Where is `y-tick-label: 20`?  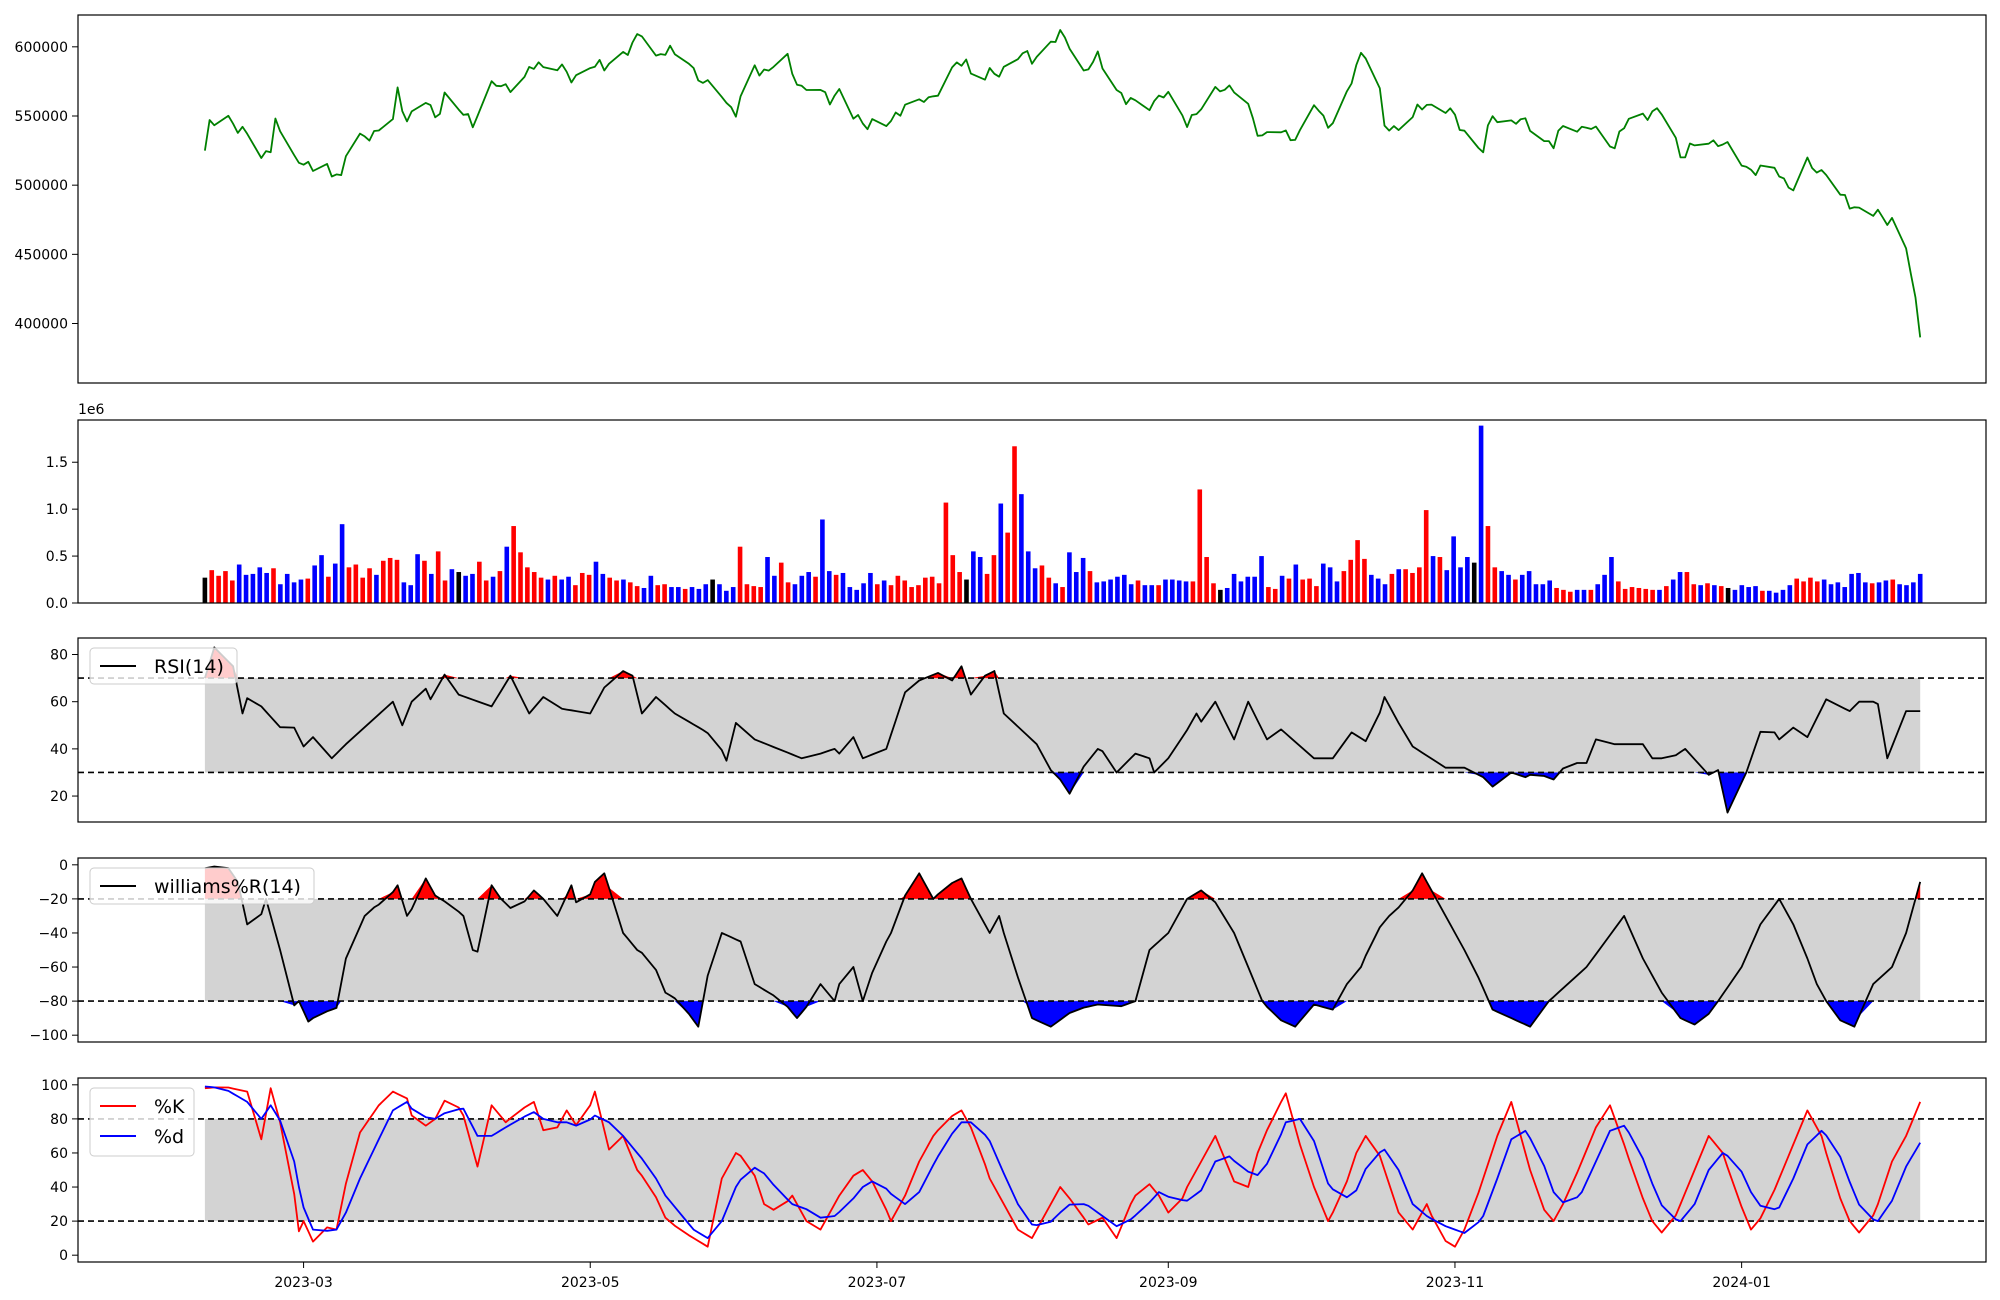 y-tick-label: 20 is located at coordinates (59, 797).